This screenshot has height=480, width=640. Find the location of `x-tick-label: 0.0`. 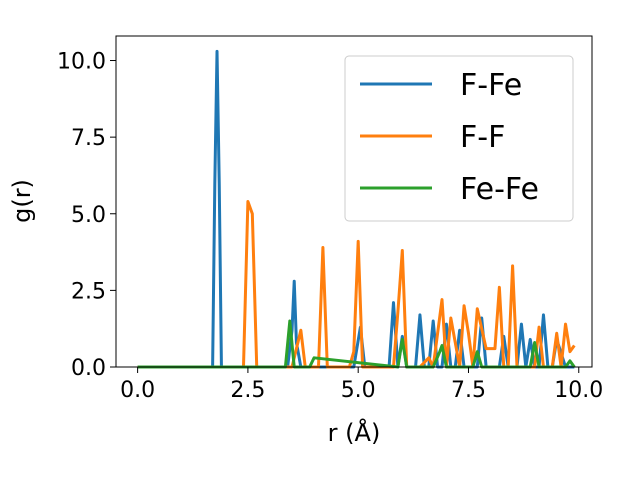

x-tick-label: 0.0 is located at coordinates (137, 390).